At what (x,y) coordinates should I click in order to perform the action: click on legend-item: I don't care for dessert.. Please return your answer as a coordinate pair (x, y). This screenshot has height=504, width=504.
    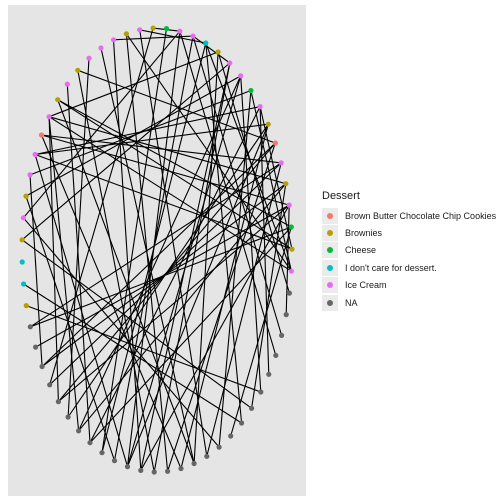
    Looking at the image, I should click on (409, 267).